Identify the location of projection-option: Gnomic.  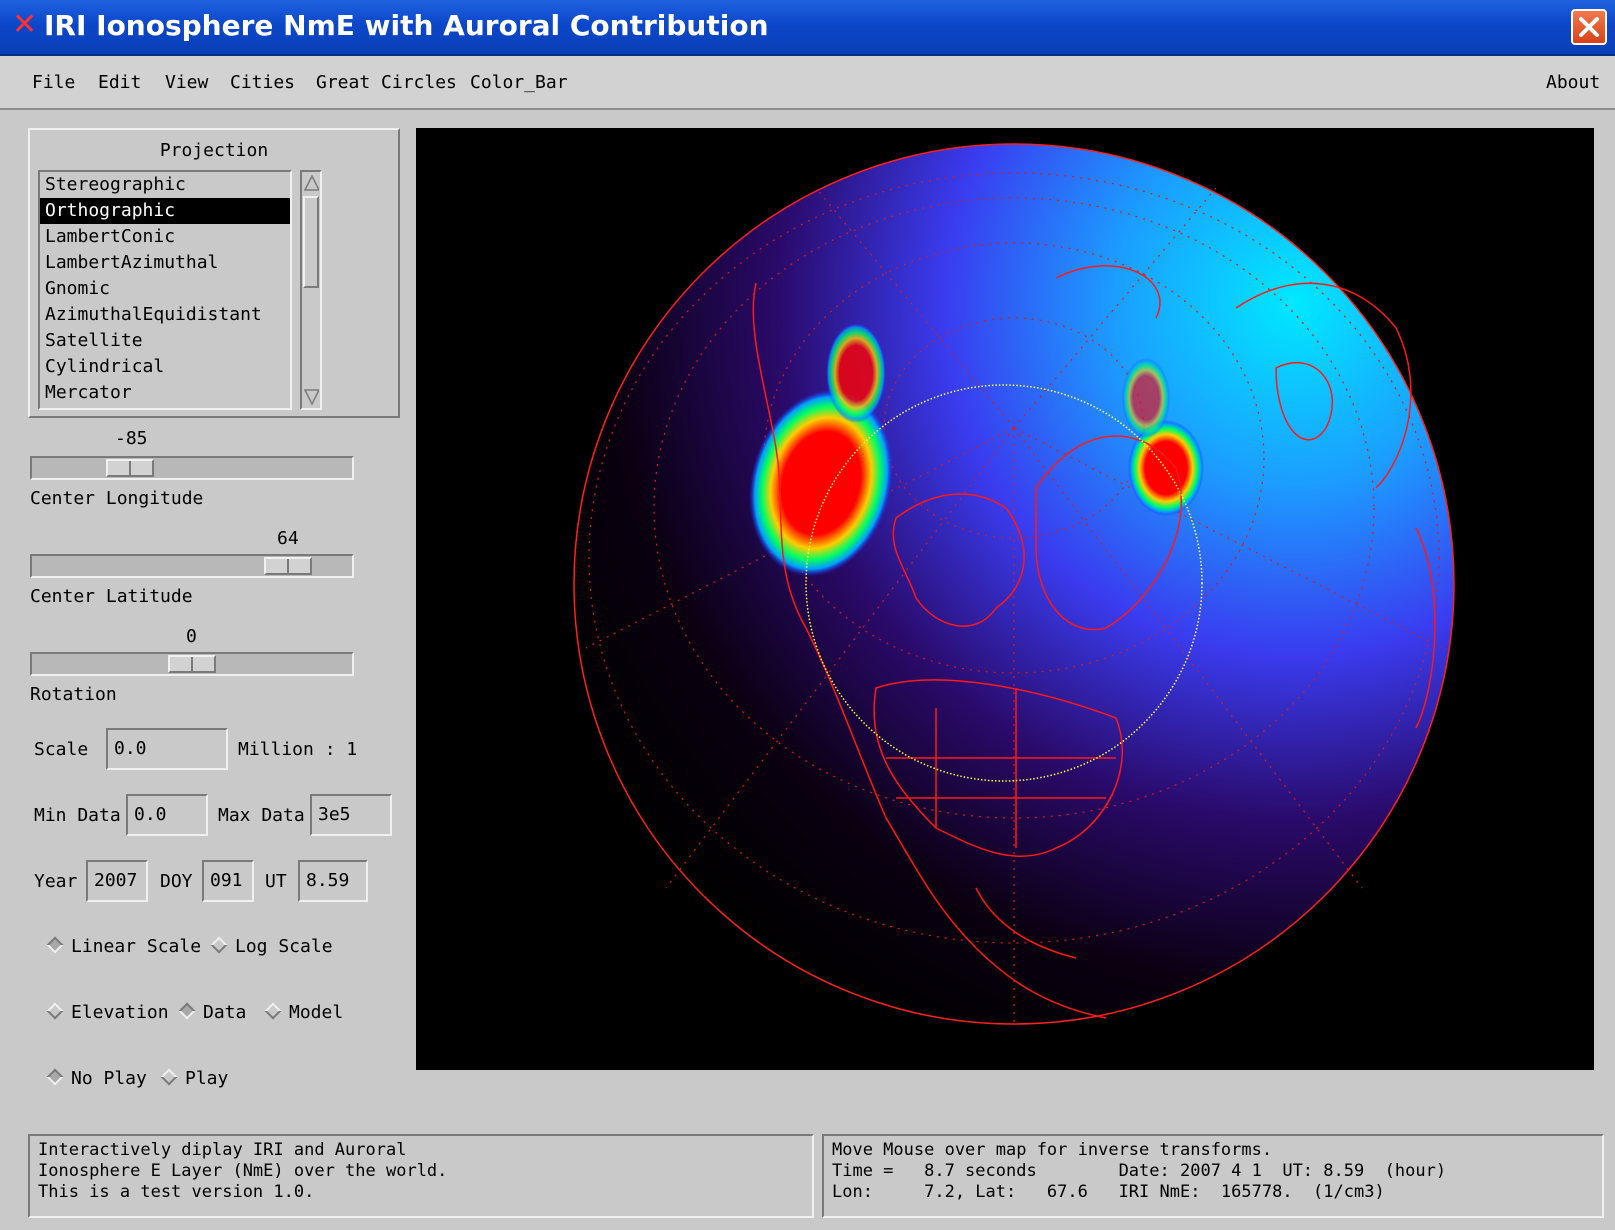
(78, 288).